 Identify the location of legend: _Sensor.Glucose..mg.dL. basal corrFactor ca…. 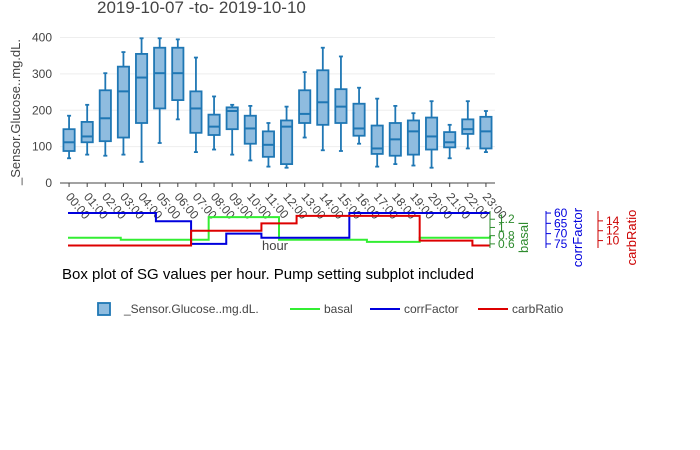
(330, 309).